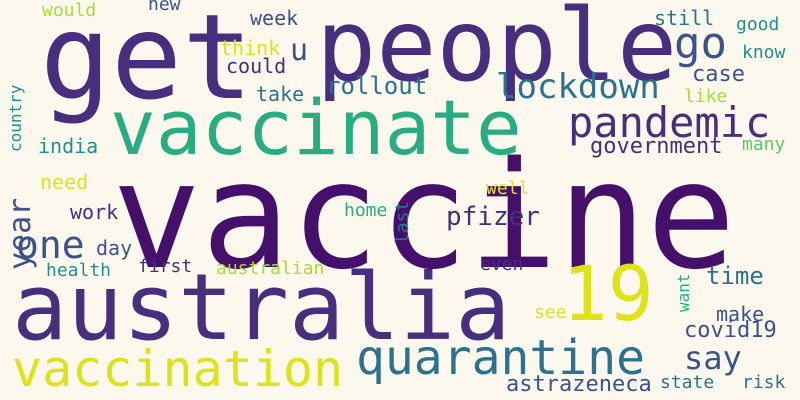 This screenshot has height=400, width=800. I want to click on word-say: say, so click(713, 358).